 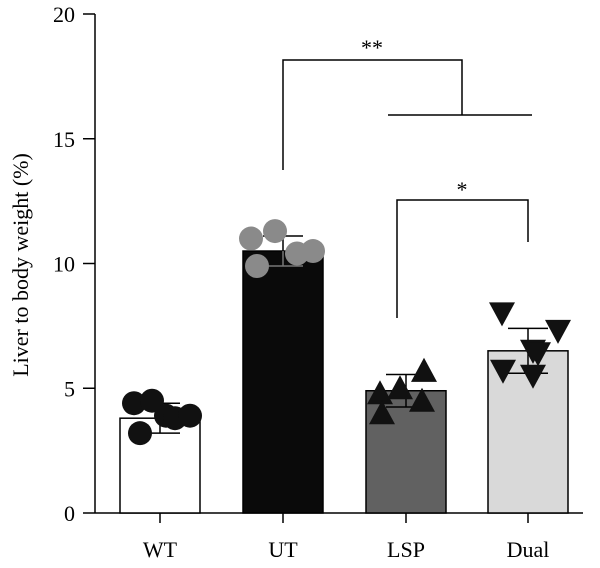 What do you see at coordinates (528, 549) in the screenshot?
I see `x-tick-label-dual: Dual` at bounding box center [528, 549].